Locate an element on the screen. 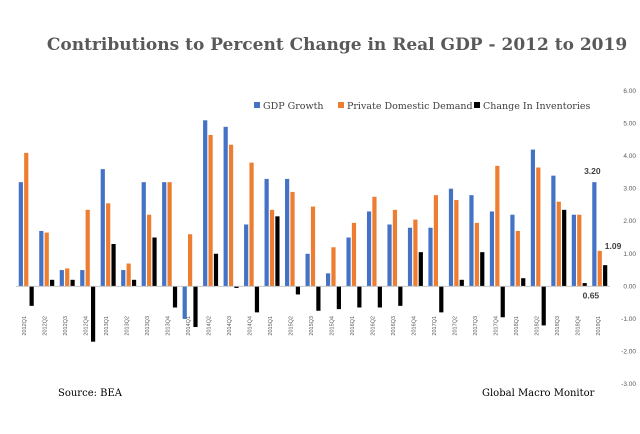 Image resolution: width=640 pixels, height=434 pixels. bar-inv-2016Q2 is located at coordinates (379, 297).